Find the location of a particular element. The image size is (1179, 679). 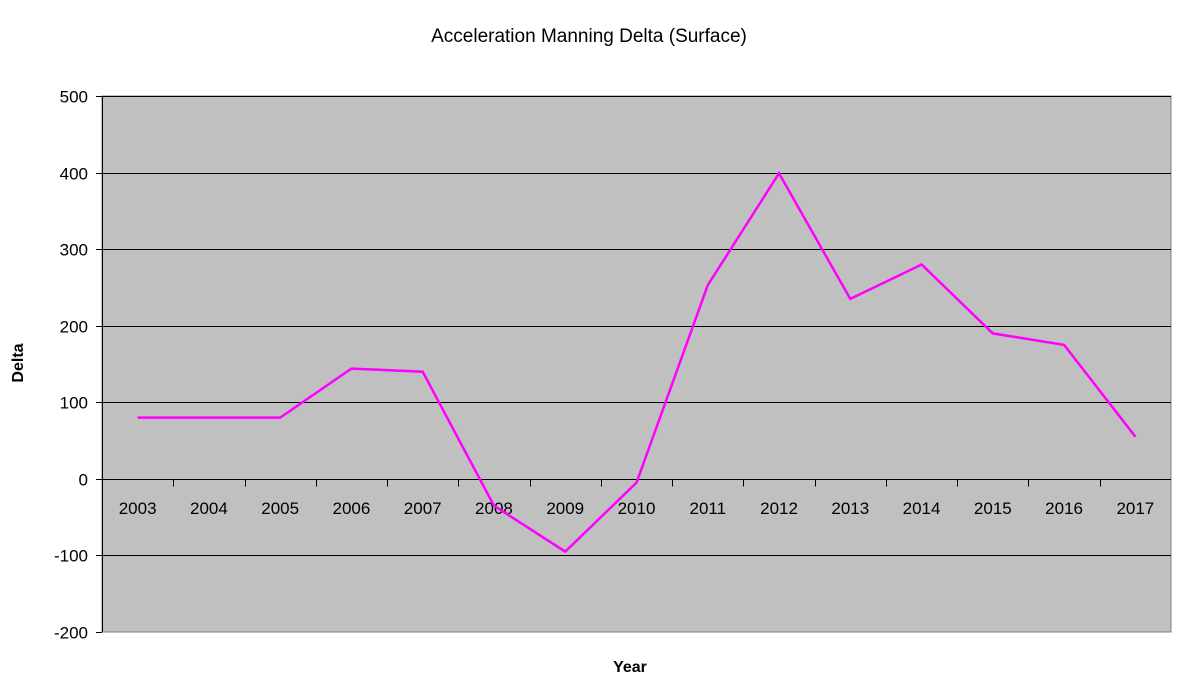

x-tick-label: 2004 is located at coordinates (209, 508).